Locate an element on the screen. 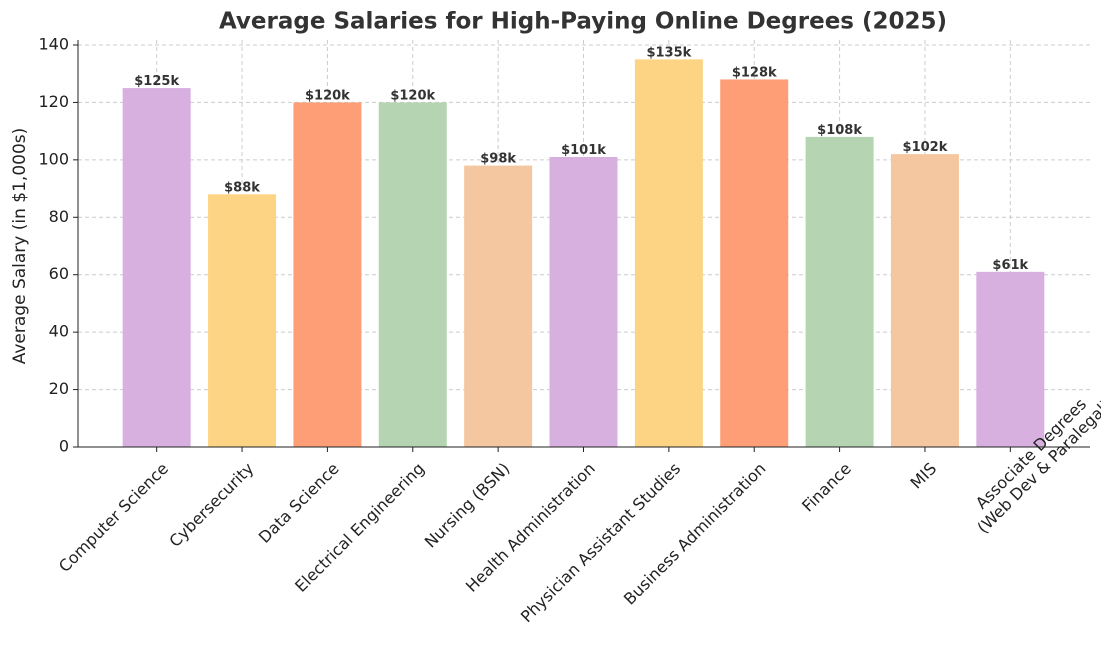  bar-value-label: $88k is located at coordinates (242, 187).